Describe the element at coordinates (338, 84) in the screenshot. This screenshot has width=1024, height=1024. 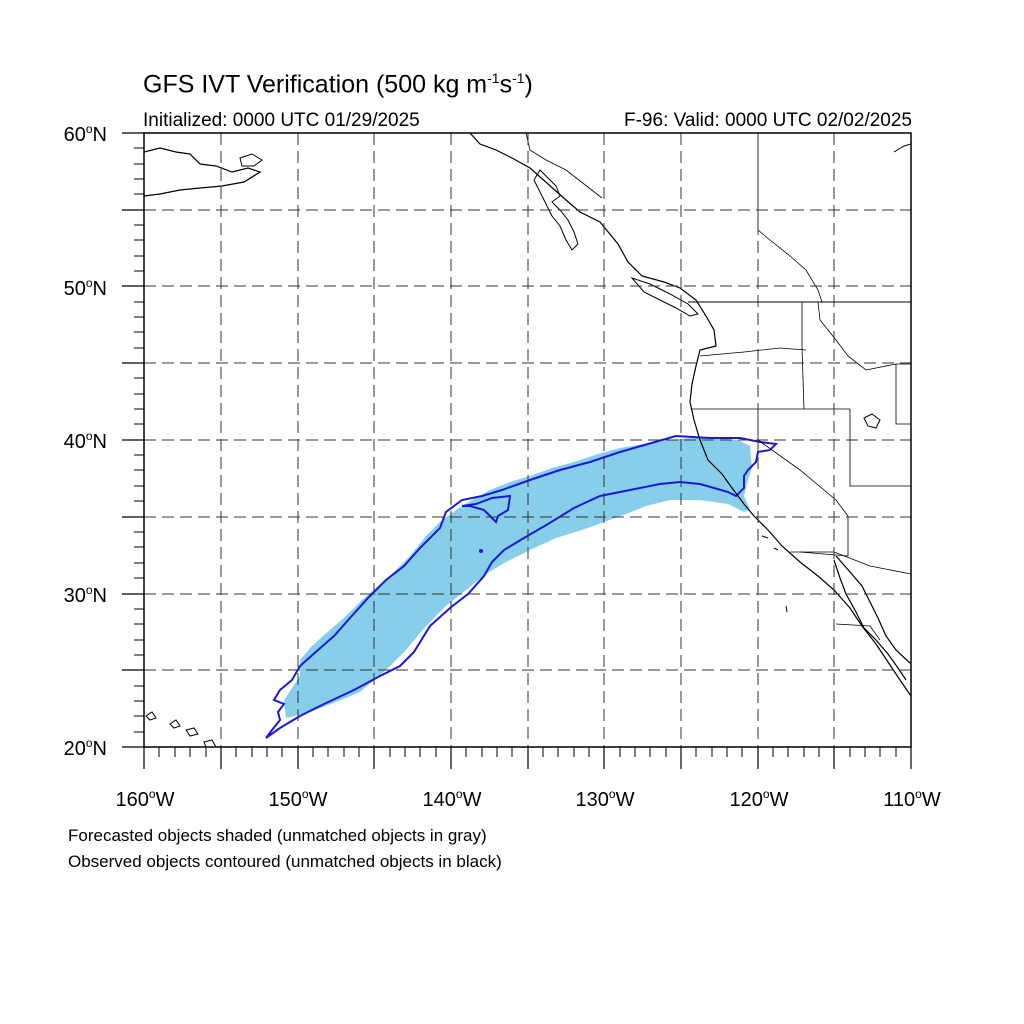
I see `map-title: GFS IVT Verification (500 kg m-1s-1)` at that location.